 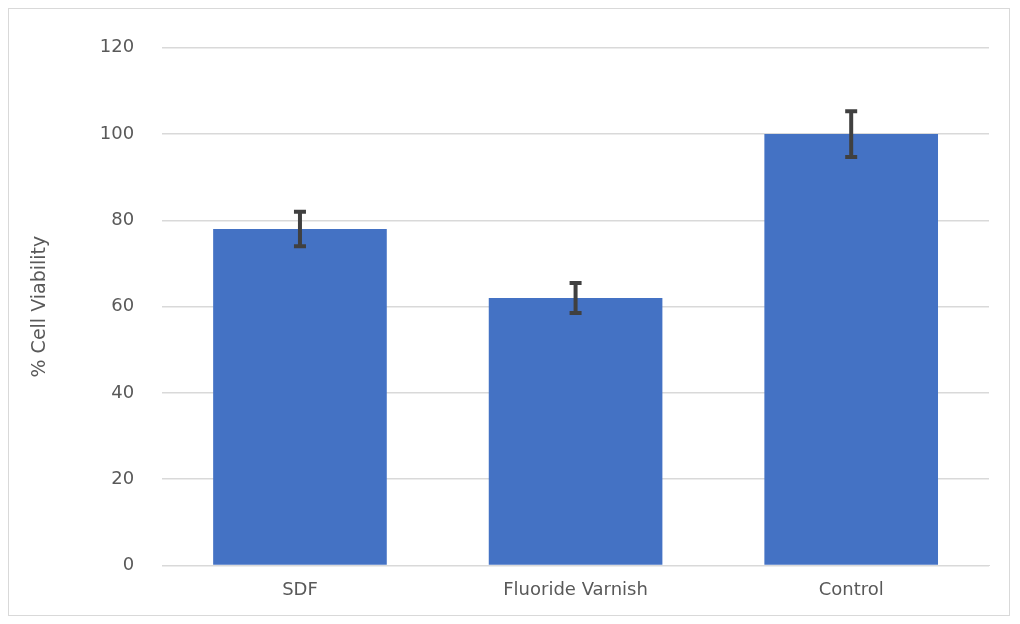 What do you see at coordinates (123, 477) in the screenshot?
I see `y-tick-label: 20` at bounding box center [123, 477].